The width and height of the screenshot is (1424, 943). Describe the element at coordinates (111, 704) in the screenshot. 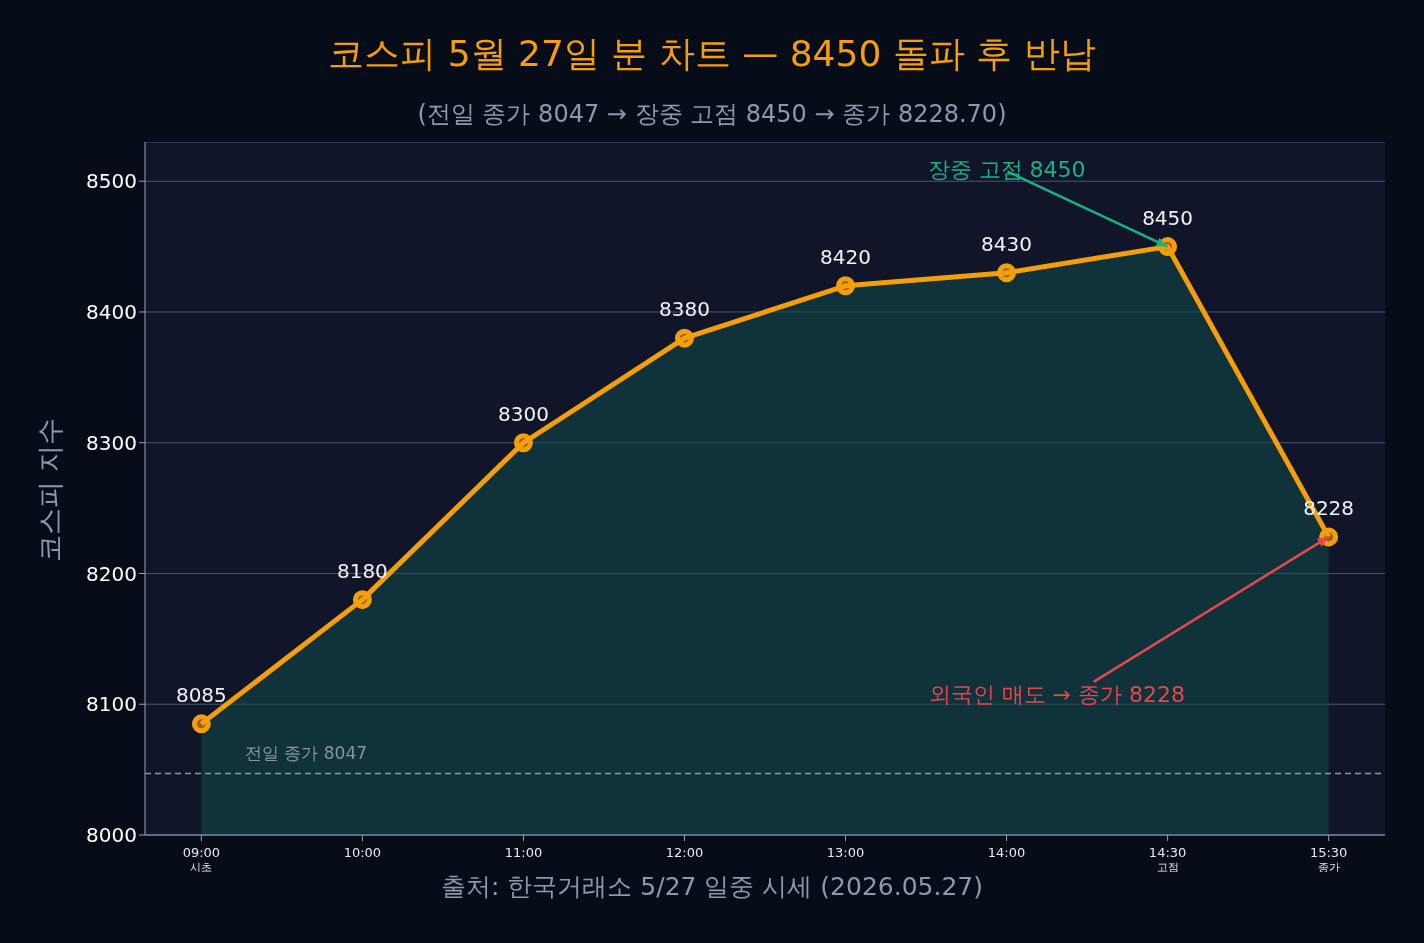

I see `y-tick-label: 8100` at that location.